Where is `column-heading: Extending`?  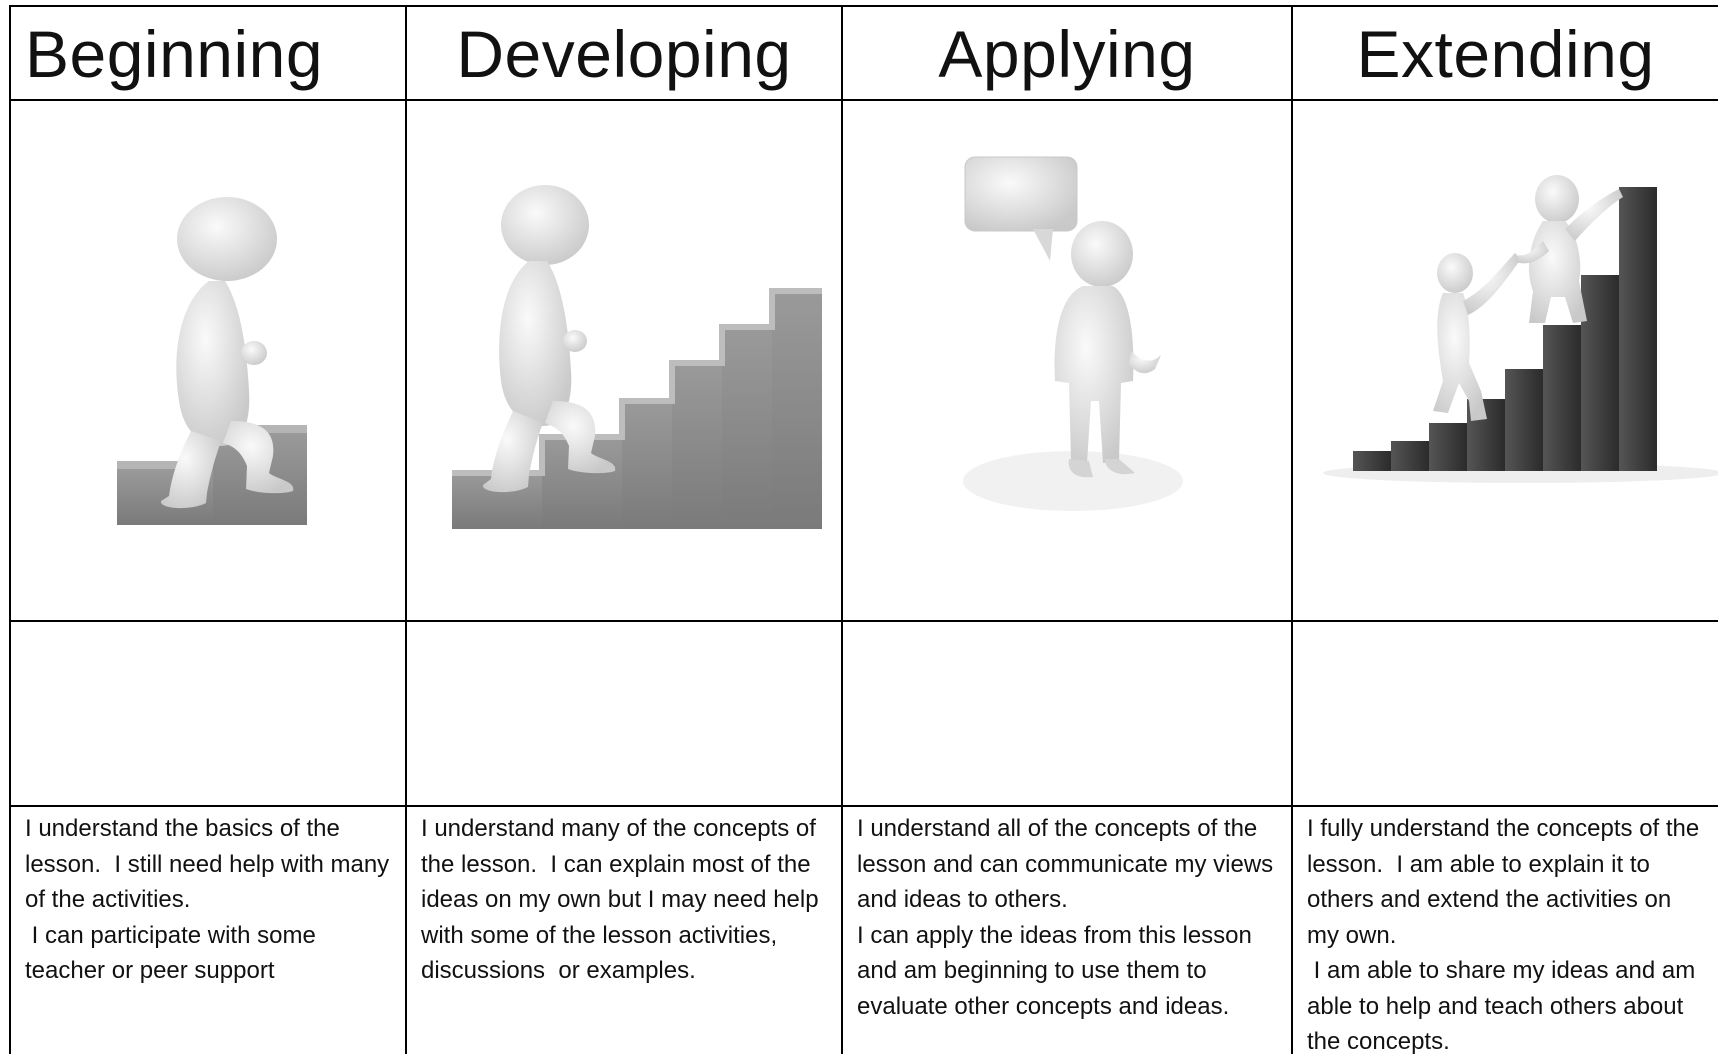
column-heading: Extending is located at coordinates (1505, 54).